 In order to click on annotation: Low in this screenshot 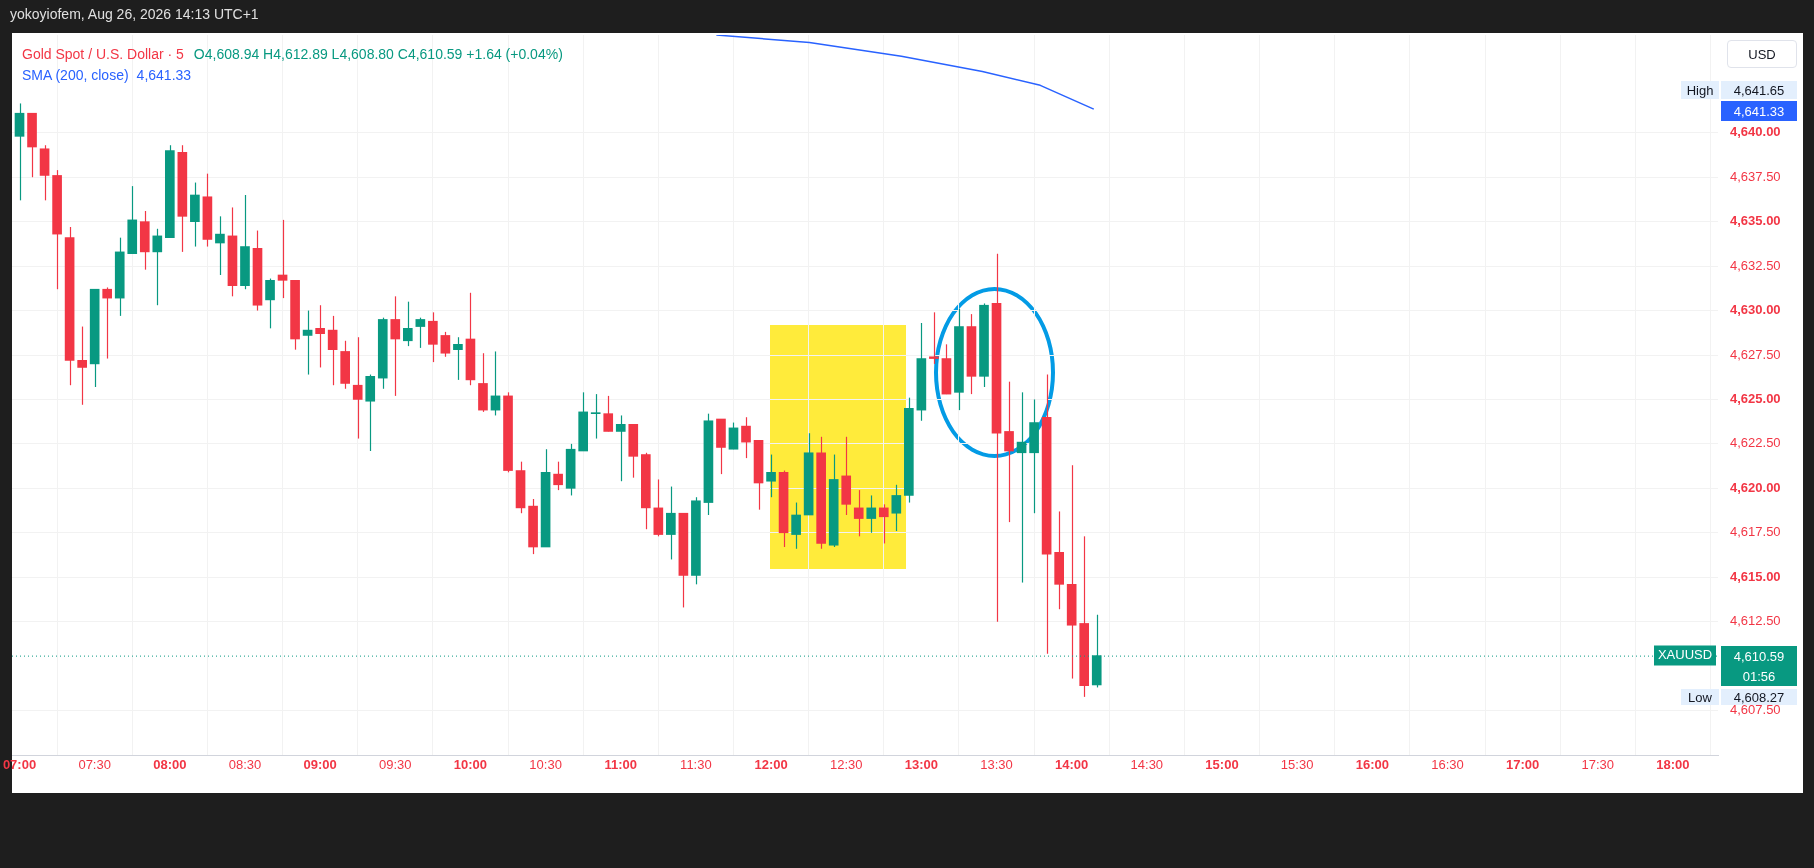, I will do `click(1700, 697)`.